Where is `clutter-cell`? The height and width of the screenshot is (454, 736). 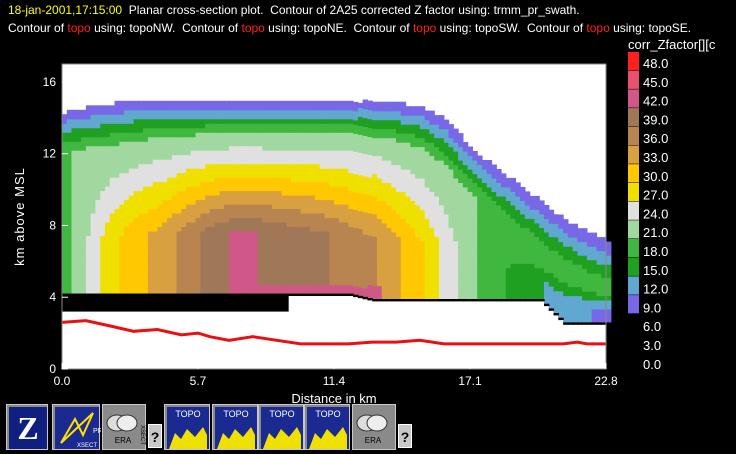
clutter-cell is located at coordinates (551, 309).